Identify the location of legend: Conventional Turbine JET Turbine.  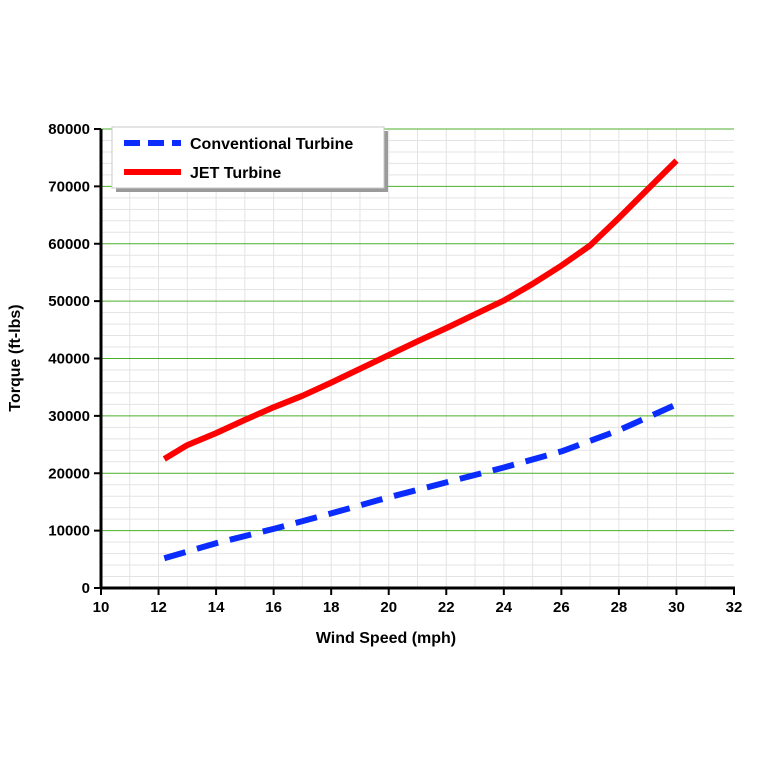
(249, 159).